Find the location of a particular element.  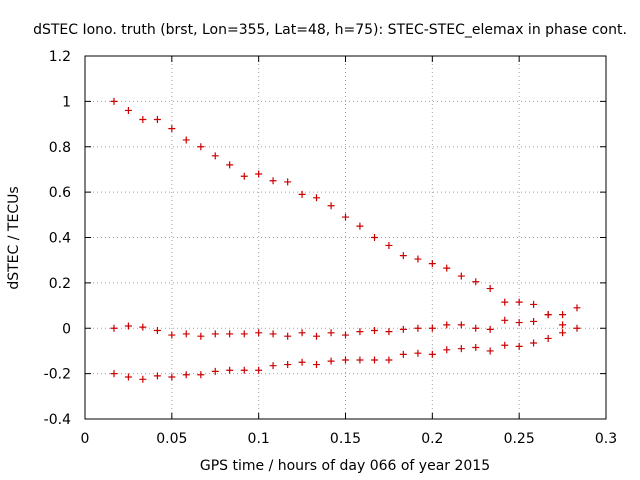

x-axis-label: GPS time / hours of day 066 of year 2015 is located at coordinates (345, 466).